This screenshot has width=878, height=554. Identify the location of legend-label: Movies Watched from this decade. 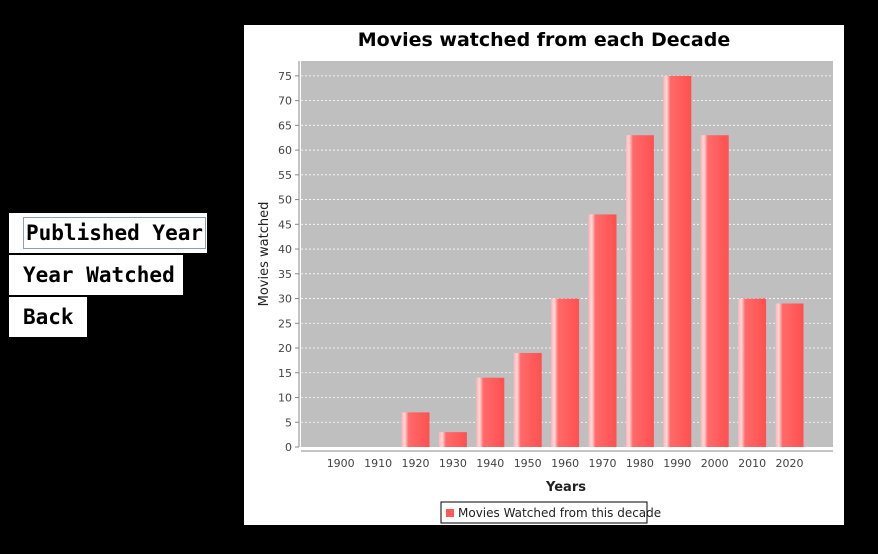
(559, 513).